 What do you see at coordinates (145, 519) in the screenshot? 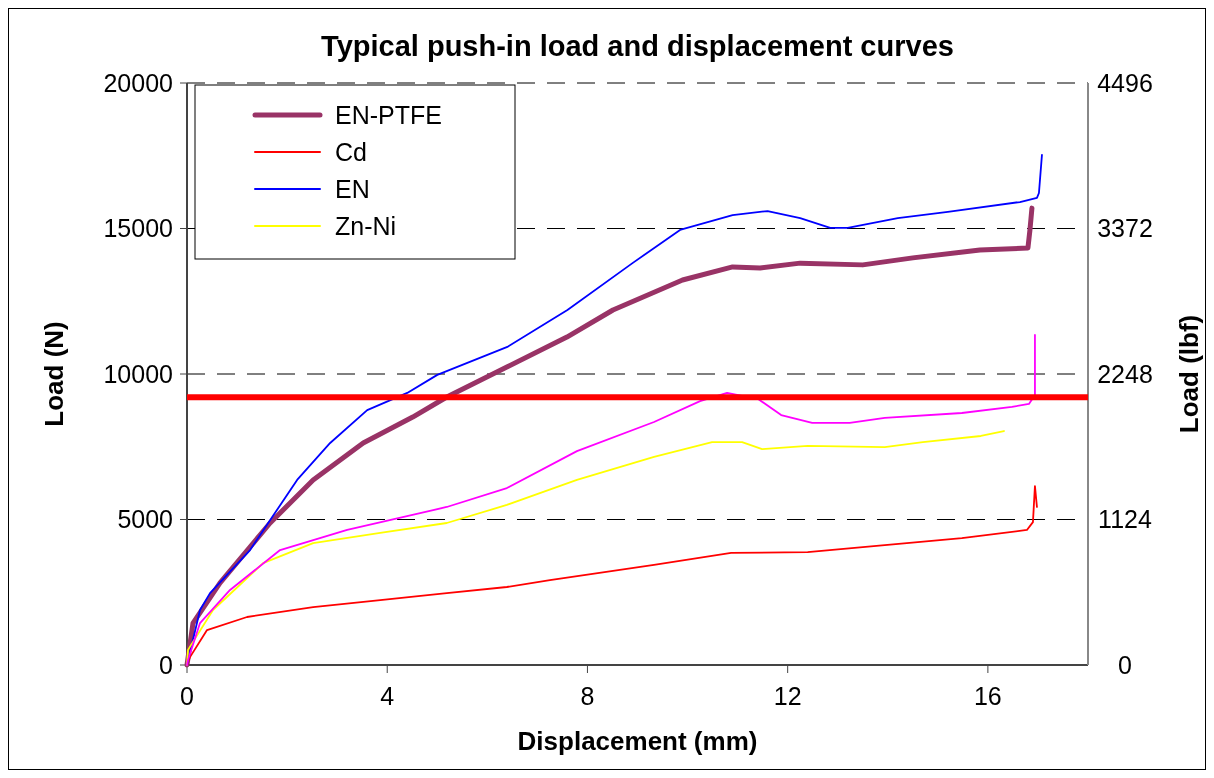
I see `y-tick-label: 5000` at bounding box center [145, 519].